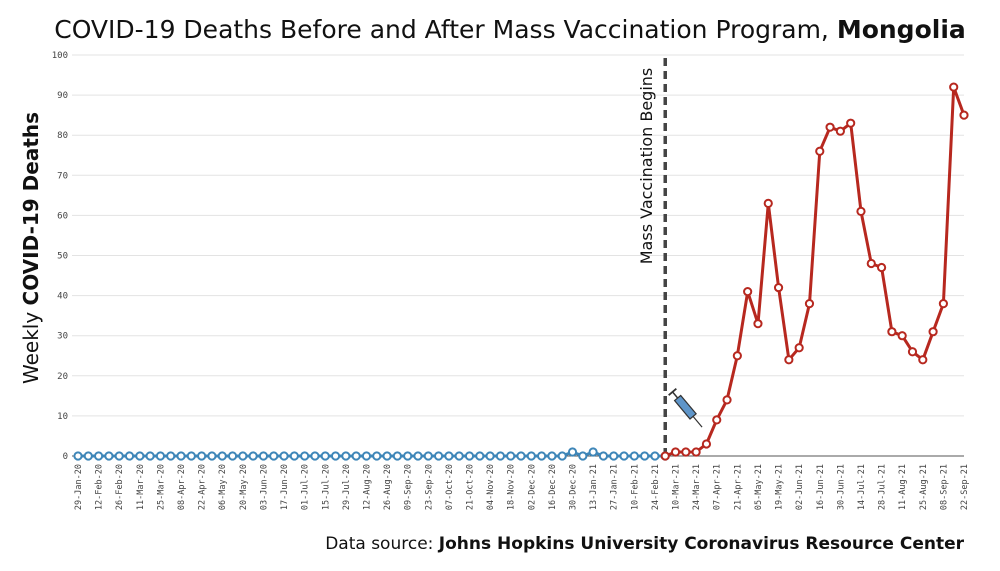  I want to click on x-tick-label: 15-Jul-20, so click(326, 487).